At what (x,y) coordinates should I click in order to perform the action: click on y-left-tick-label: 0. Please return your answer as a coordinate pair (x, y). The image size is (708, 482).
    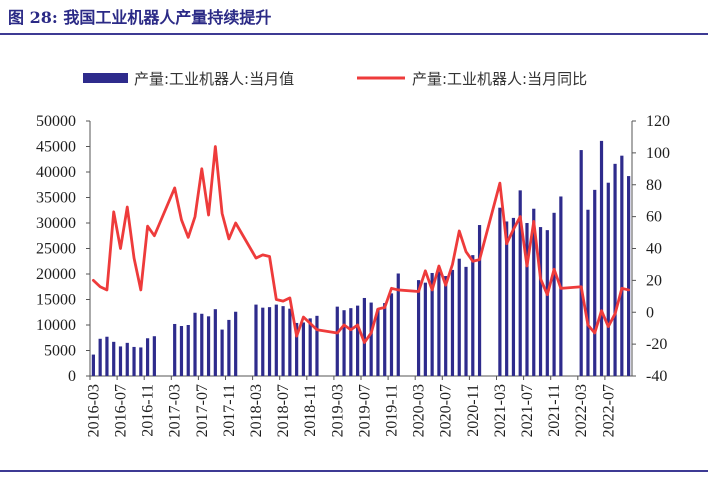
    Looking at the image, I should click on (72, 376).